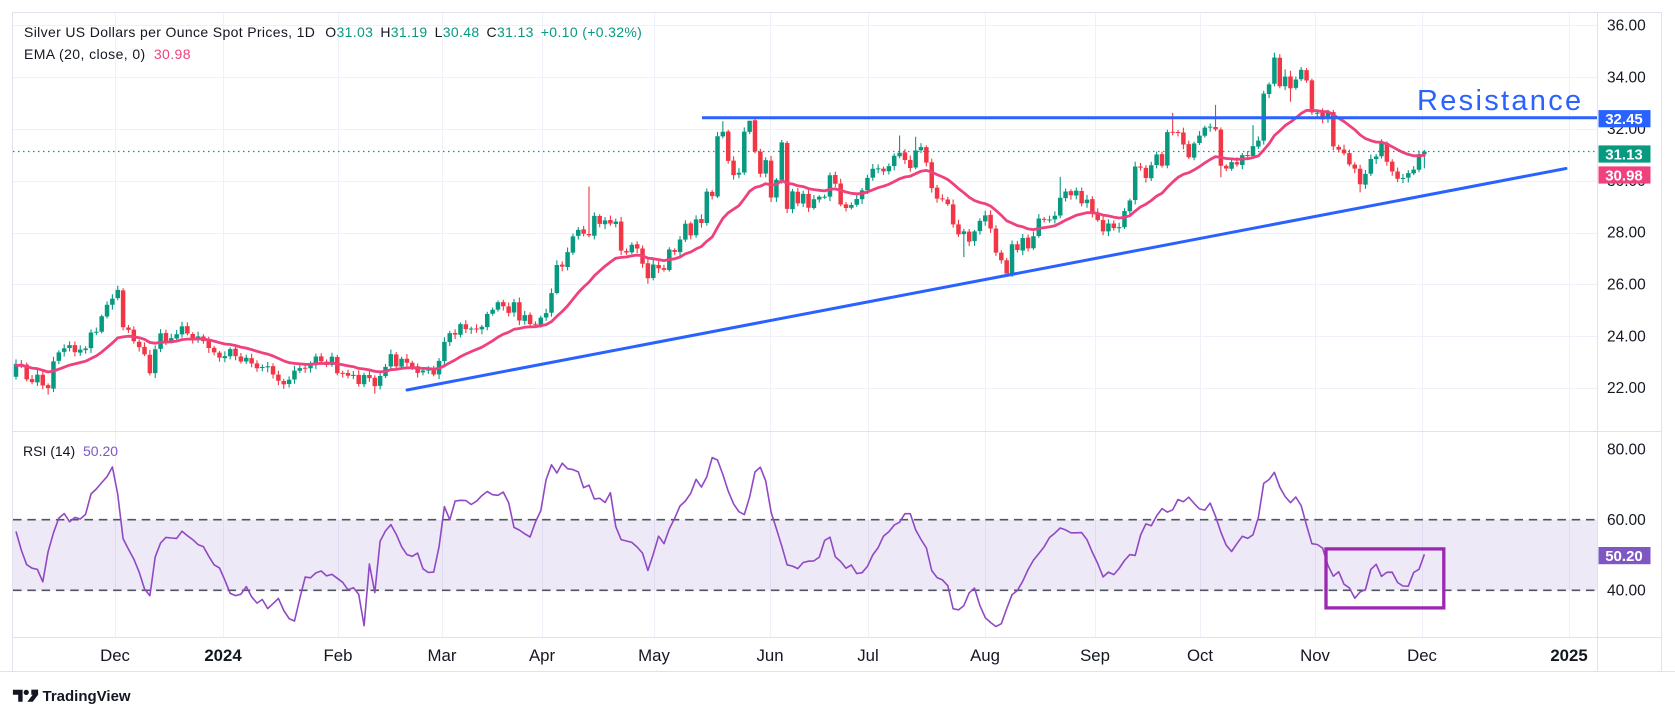  What do you see at coordinates (1624, 556) in the screenshot?
I see `svg-text: 50.20` at bounding box center [1624, 556].